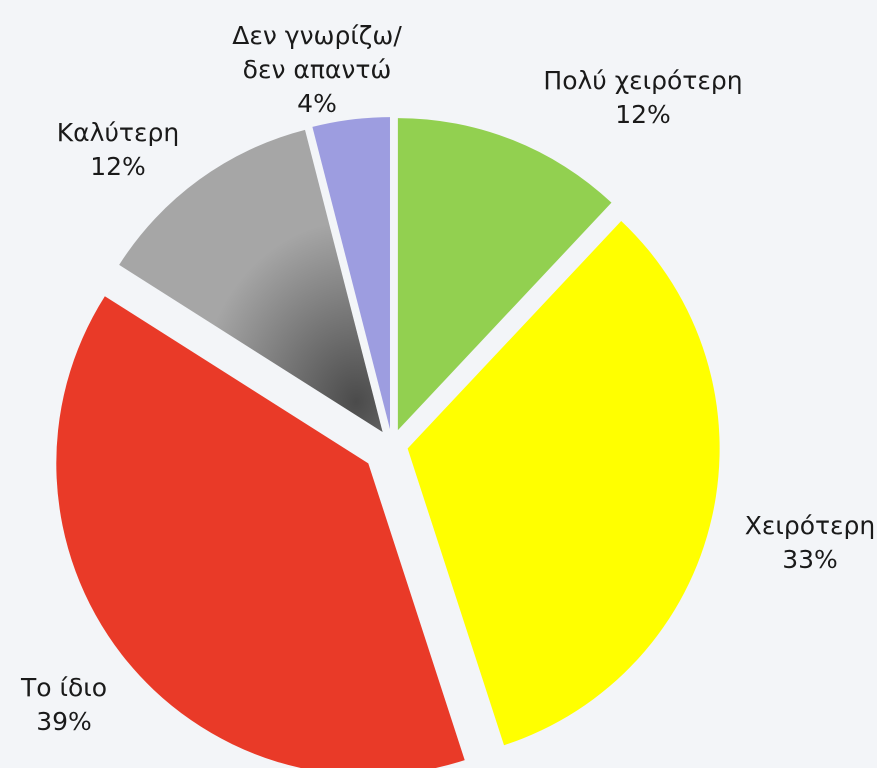 This screenshot has height=768, width=877. Describe the element at coordinates (118, 132) in the screenshot. I see `category-label: Καλύτερη` at that location.